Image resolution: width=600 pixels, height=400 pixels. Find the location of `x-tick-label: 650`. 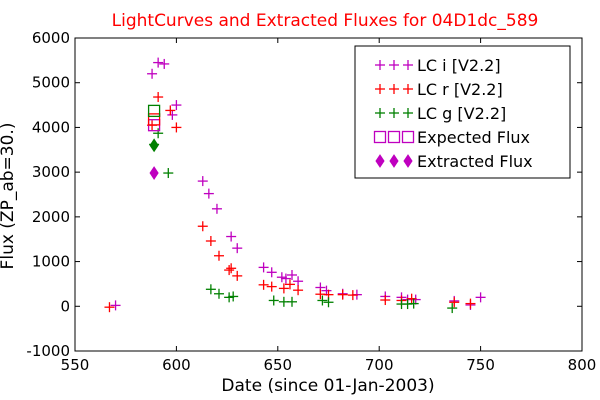

x-tick-label: 650 is located at coordinates (277, 365).